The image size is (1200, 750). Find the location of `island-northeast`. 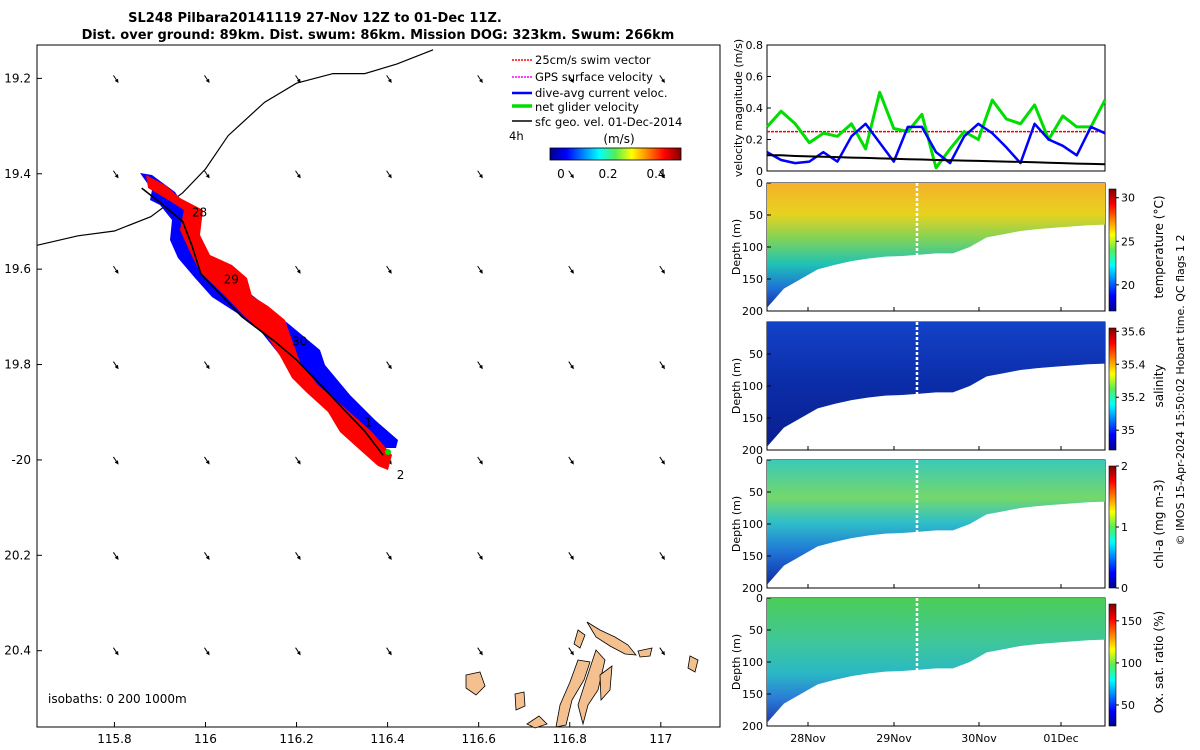

island-northeast is located at coordinates (645, 652).